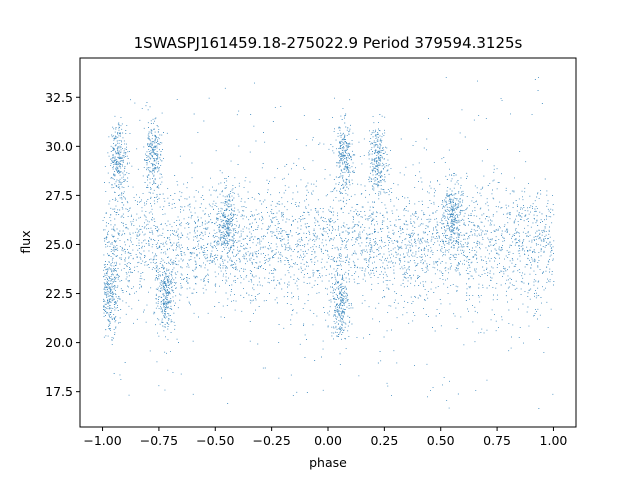 Image resolution: width=640 pixels, height=480 pixels. What do you see at coordinates (59, 342) in the screenshot?
I see `y-tick-label: 20.0` at bounding box center [59, 342].